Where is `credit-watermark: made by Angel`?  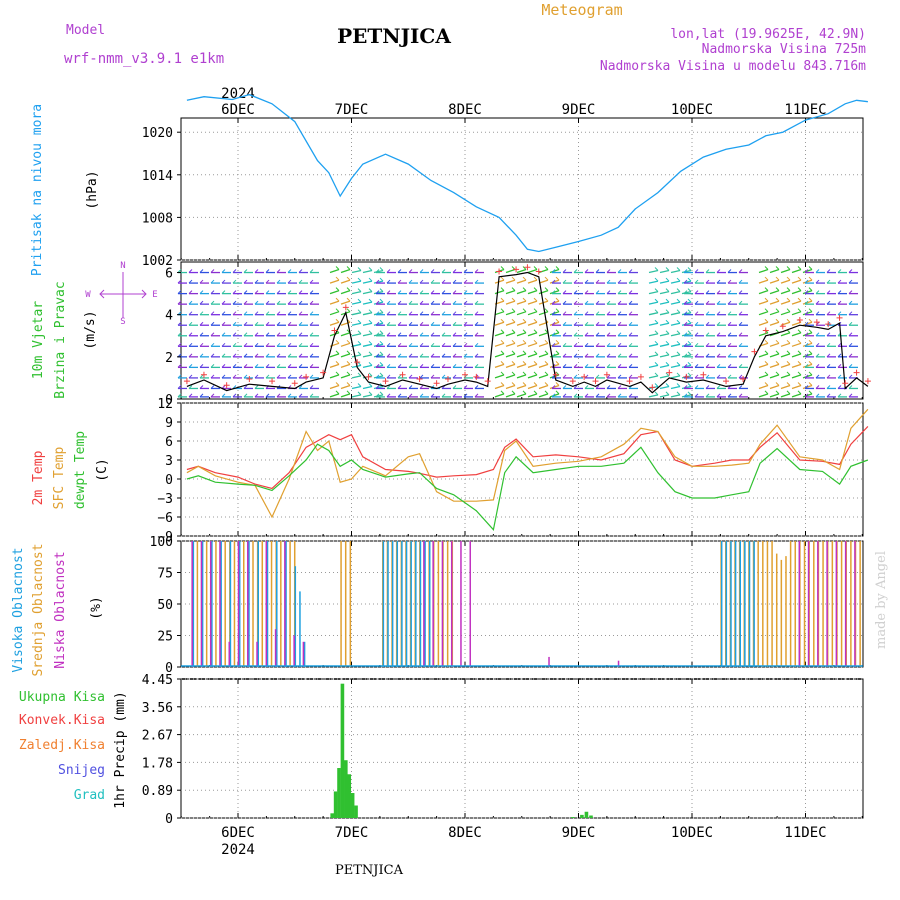 credit-watermark: made by Angel is located at coordinates (881, 600).